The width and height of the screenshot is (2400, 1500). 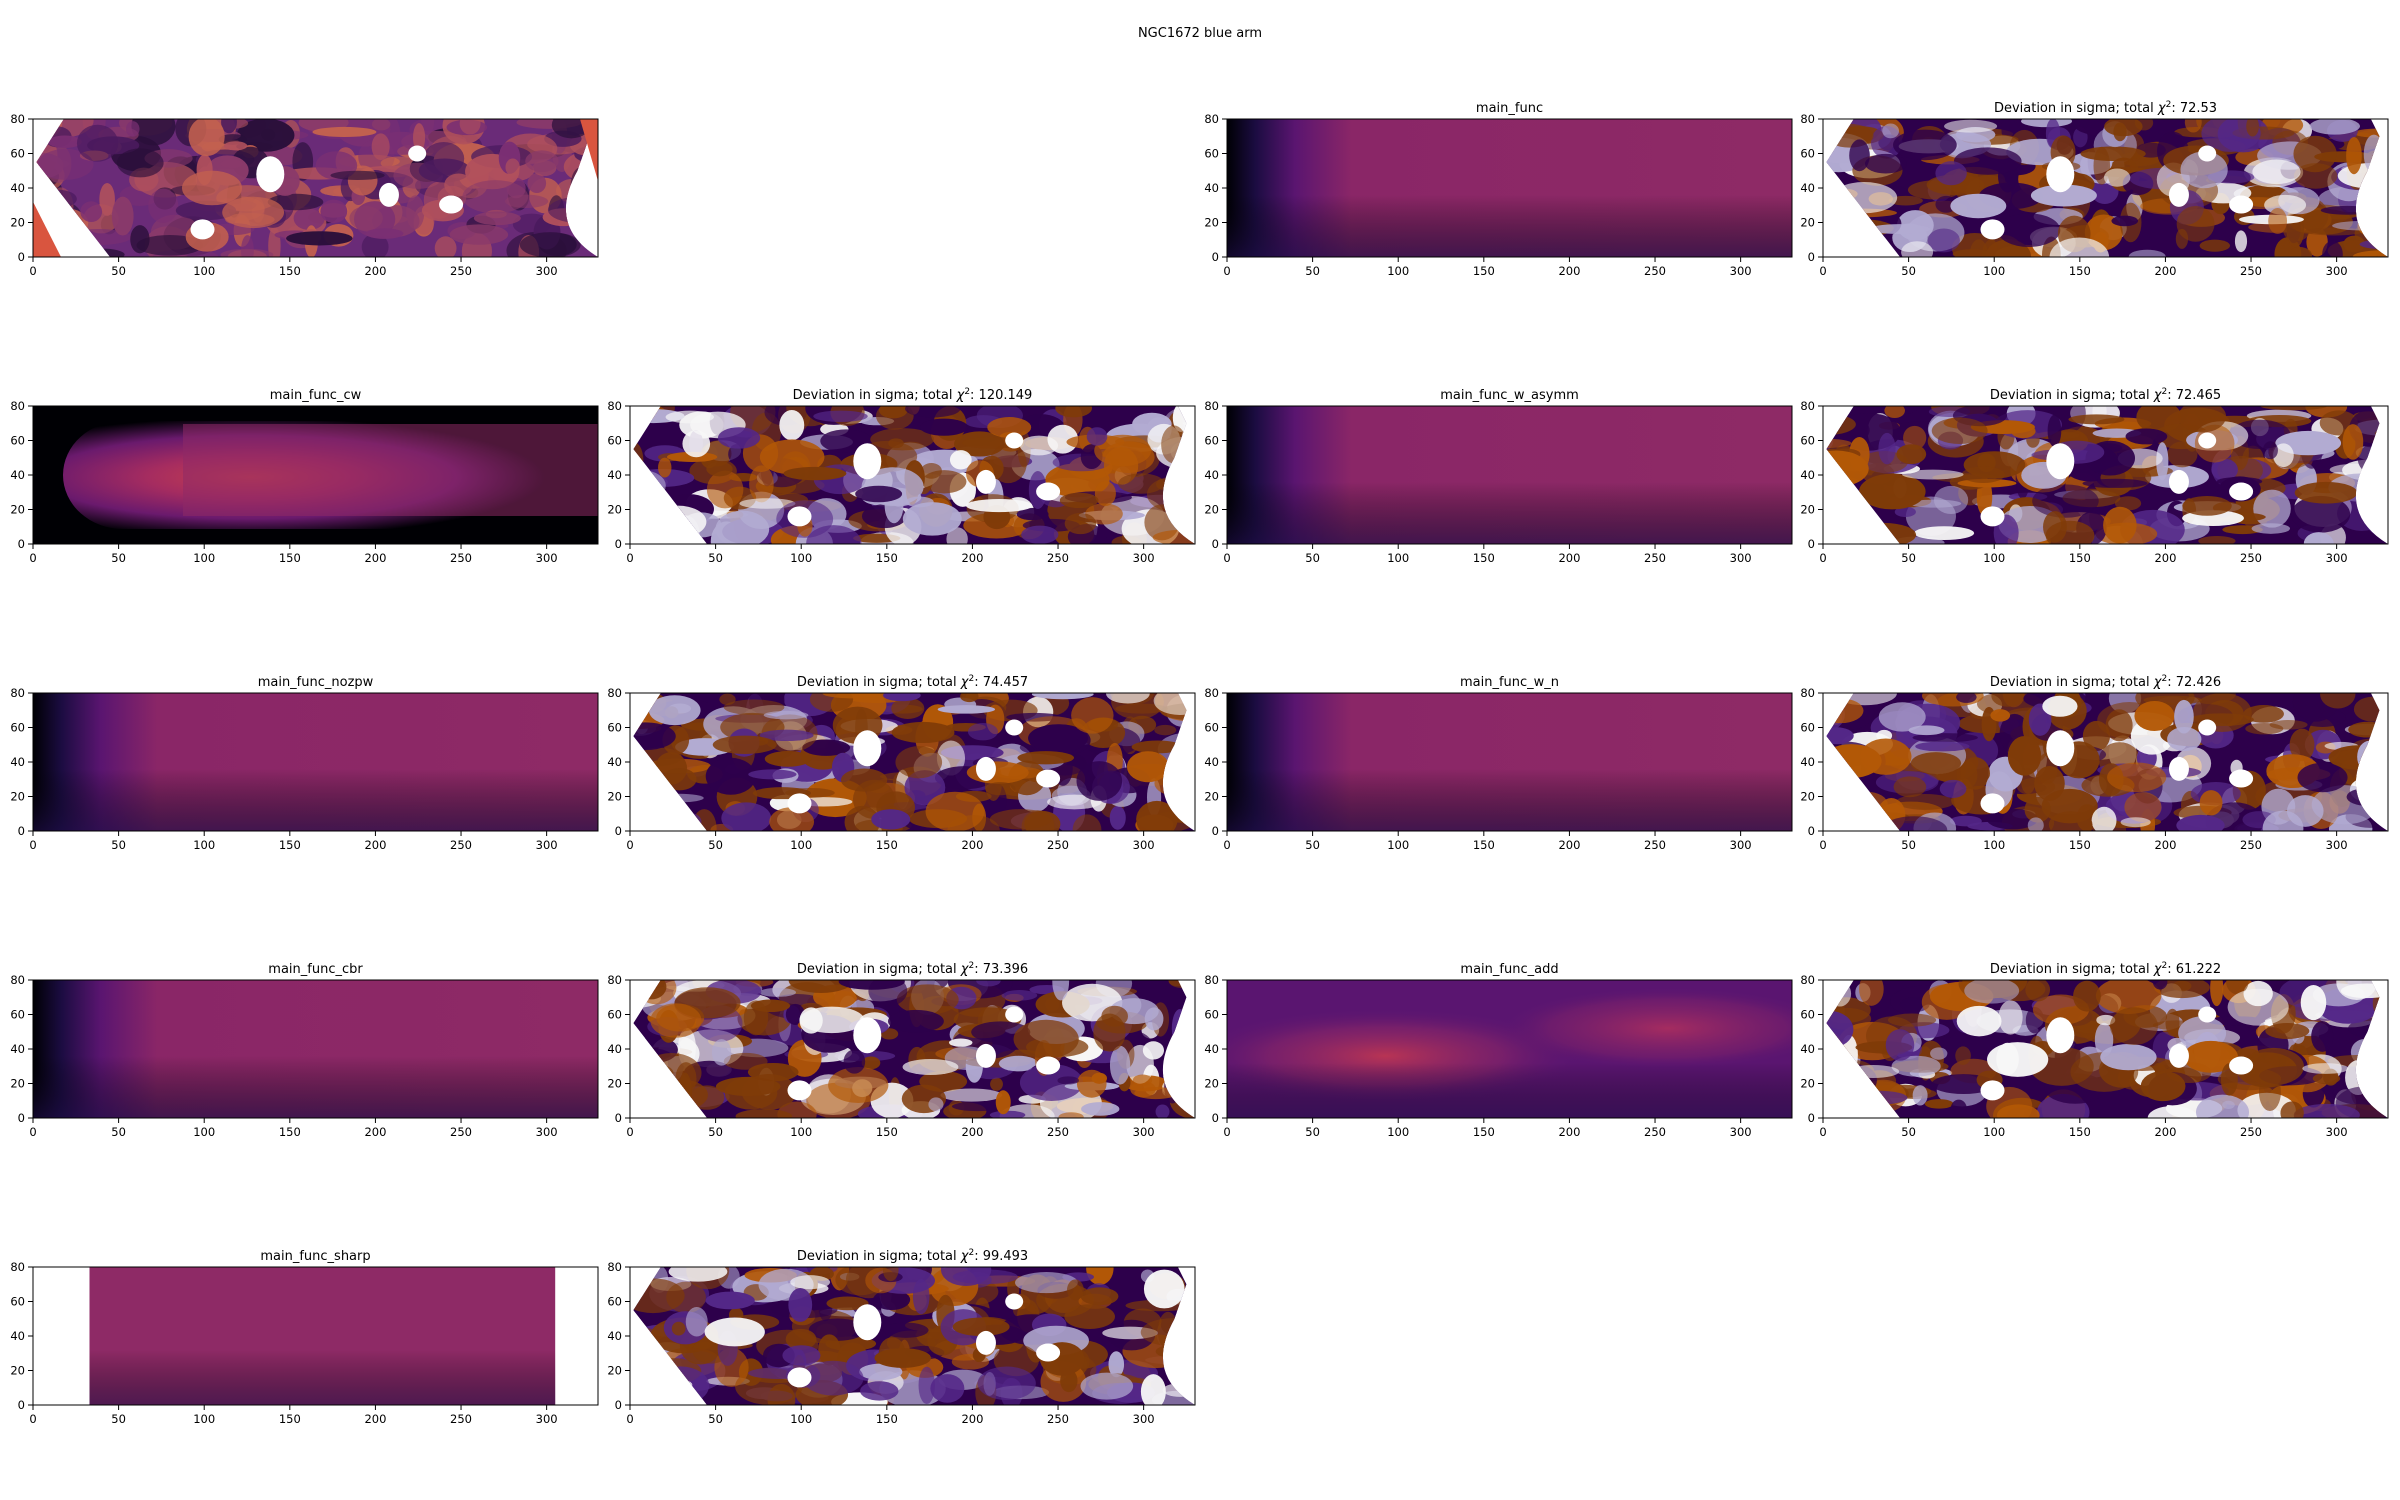 I want to click on panel-title: main_func_cbr, so click(x=315, y=969).